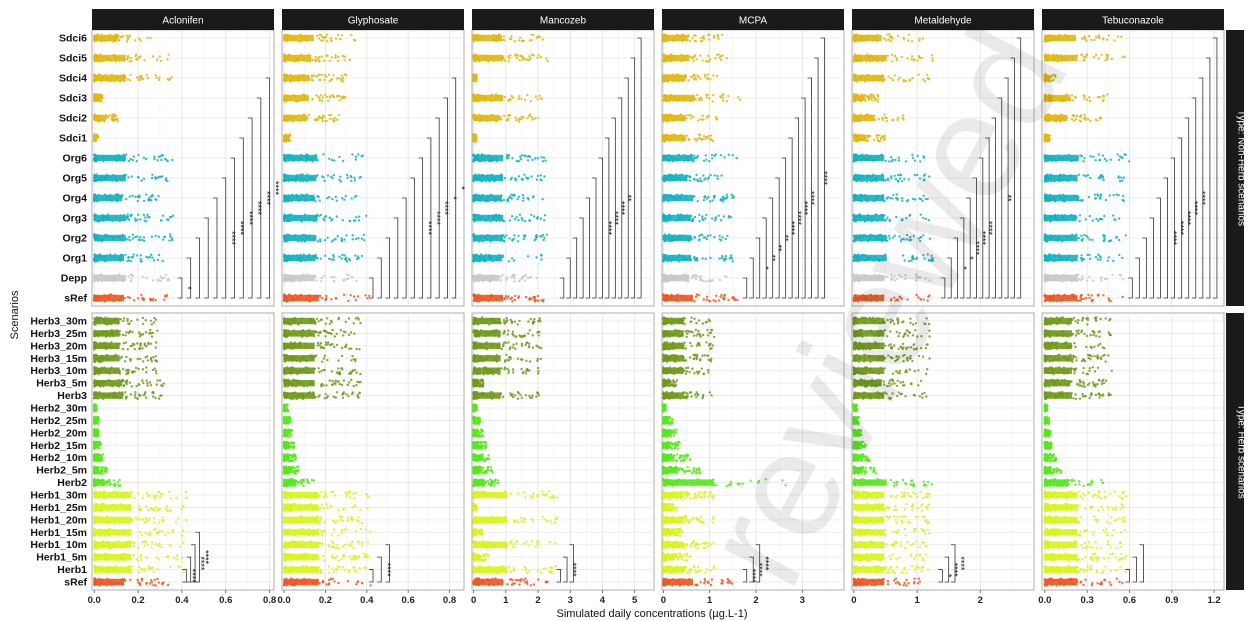  I want to click on points-herb2_25m, so click(856, 420).